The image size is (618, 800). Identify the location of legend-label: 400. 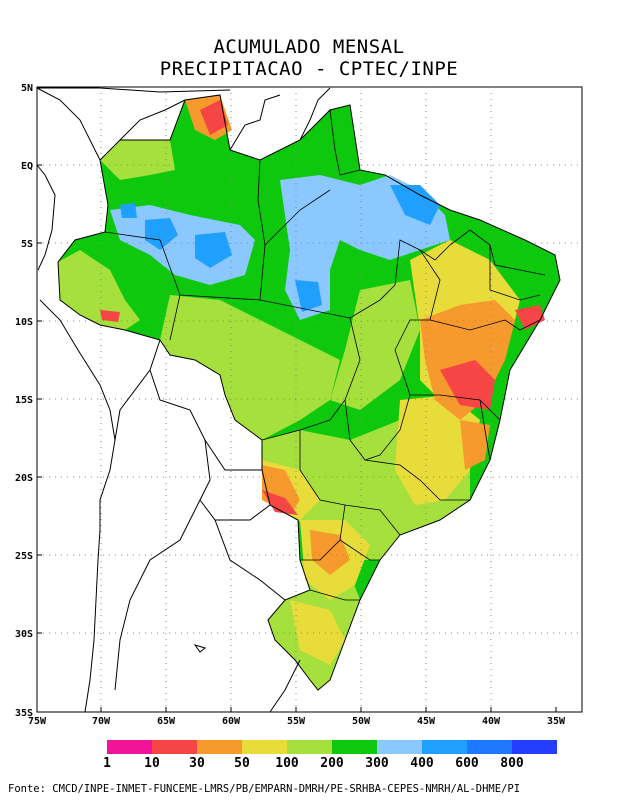
(422, 763).